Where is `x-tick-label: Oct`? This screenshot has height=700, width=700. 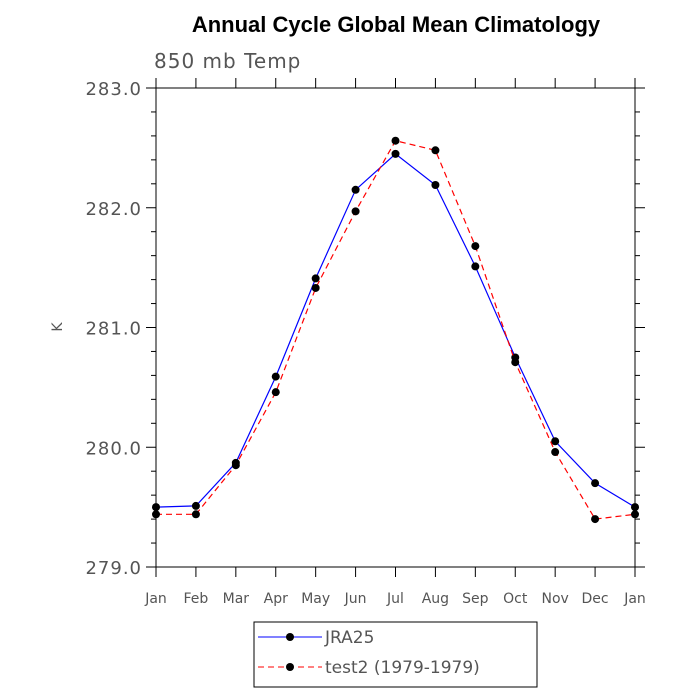 x-tick-label: Oct is located at coordinates (515, 599).